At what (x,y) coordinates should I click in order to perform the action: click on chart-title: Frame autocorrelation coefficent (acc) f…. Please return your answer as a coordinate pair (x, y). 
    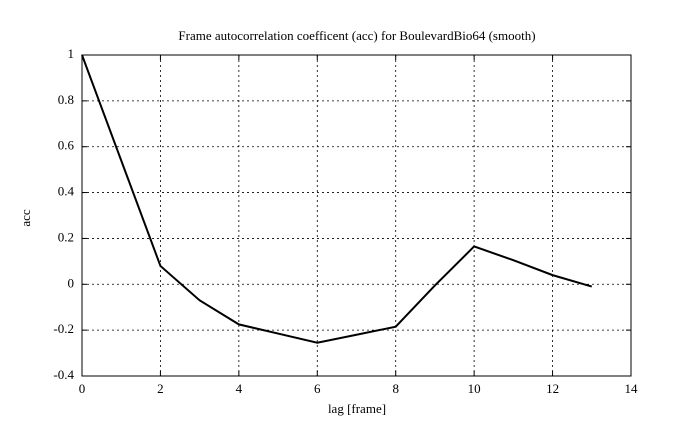
    Looking at the image, I should click on (356, 35).